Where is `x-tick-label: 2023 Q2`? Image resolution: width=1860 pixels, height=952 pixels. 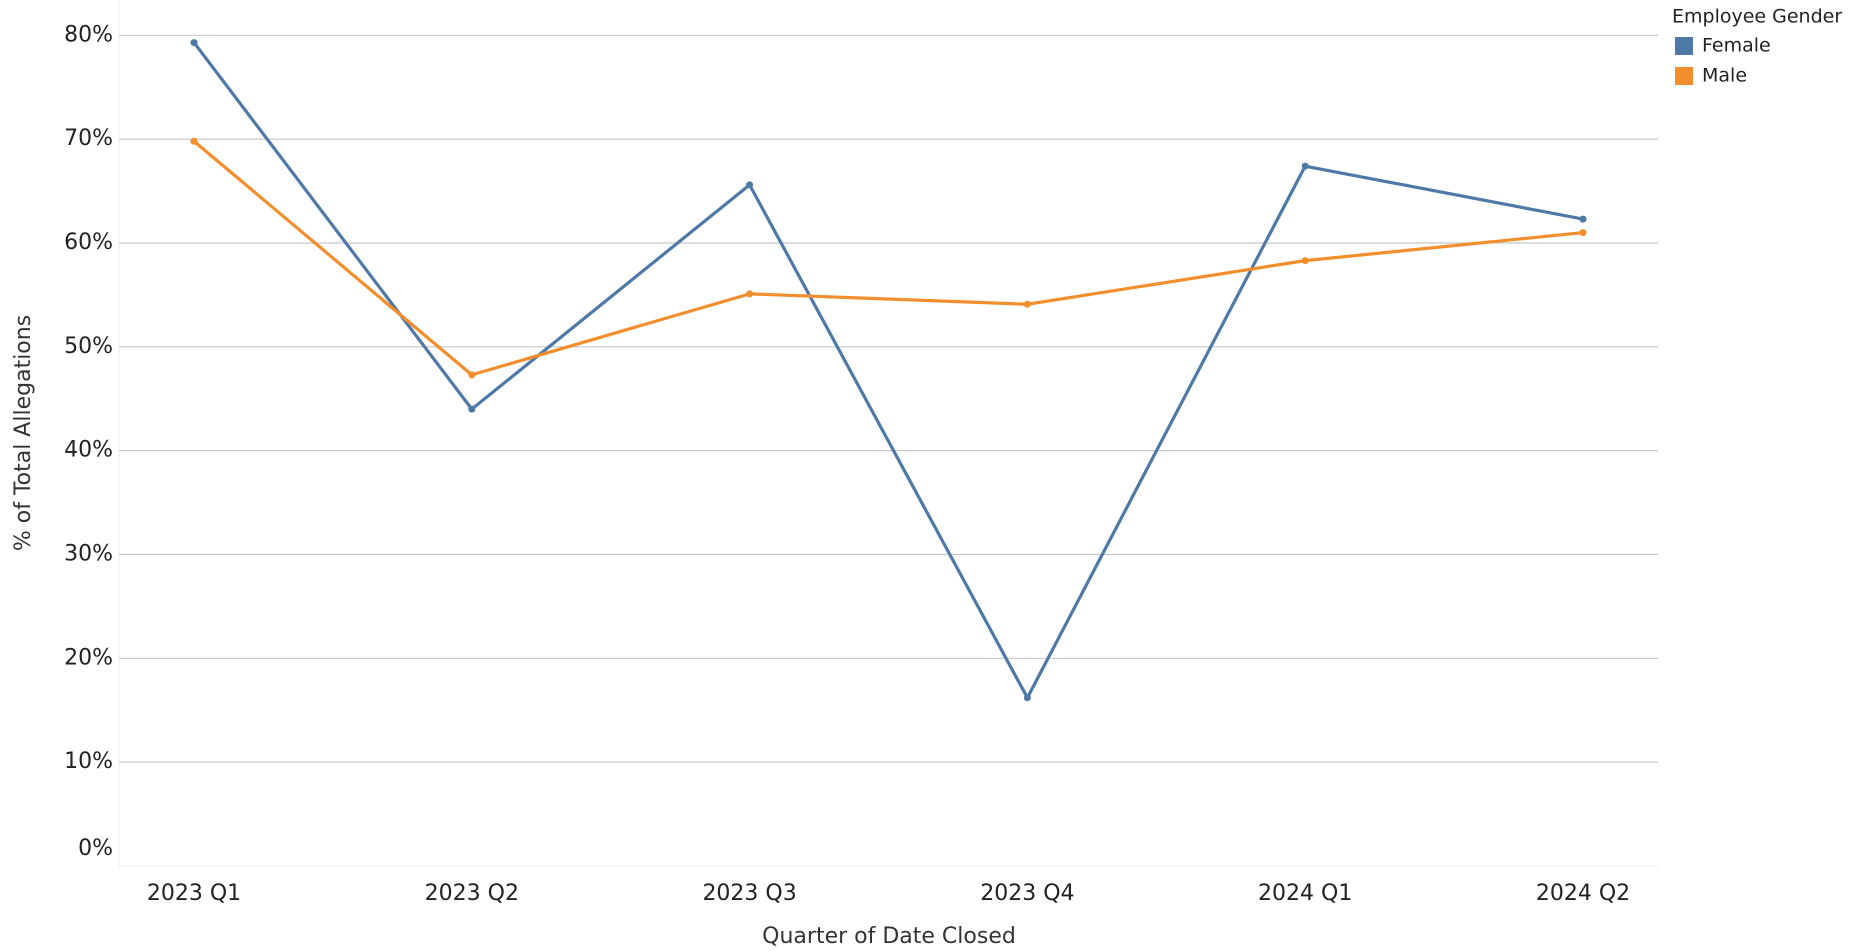
x-tick-label: 2023 Q2 is located at coordinates (472, 893).